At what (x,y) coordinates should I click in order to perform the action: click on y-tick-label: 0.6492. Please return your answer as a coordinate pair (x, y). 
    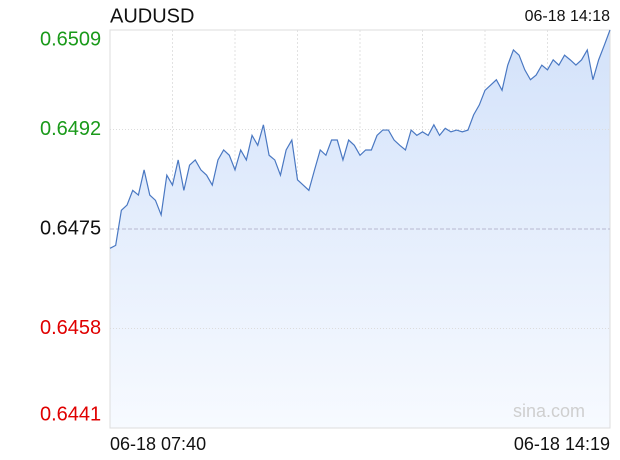
    Looking at the image, I should click on (70, 129).